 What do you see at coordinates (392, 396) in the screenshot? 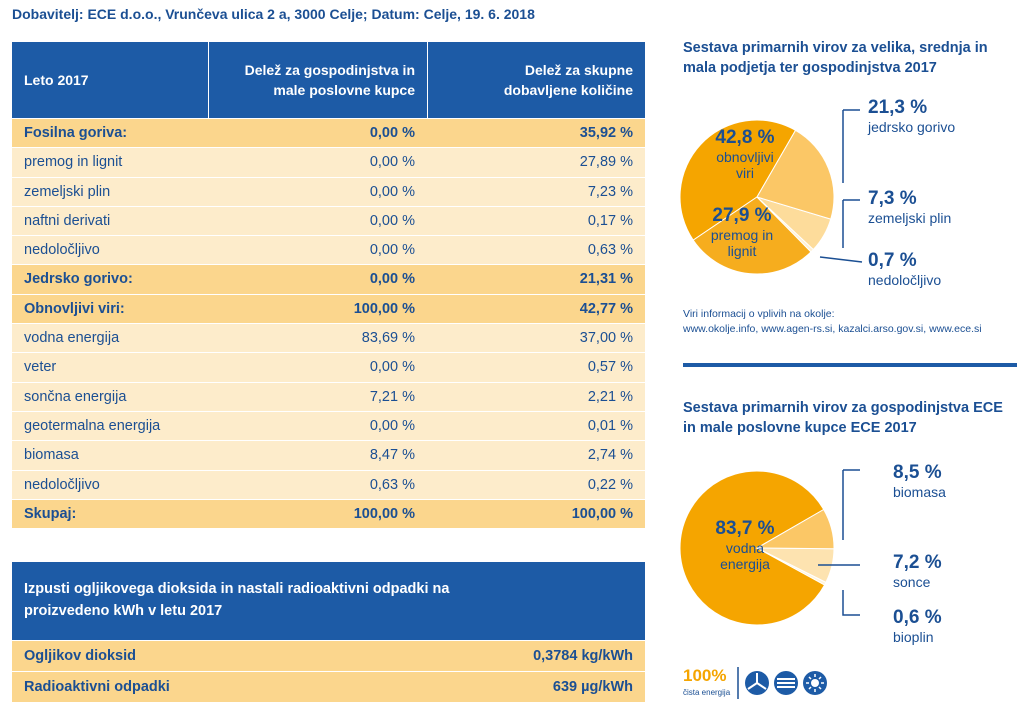
I see `table-cell: 7,21 %` at bounding box center [392, 396].